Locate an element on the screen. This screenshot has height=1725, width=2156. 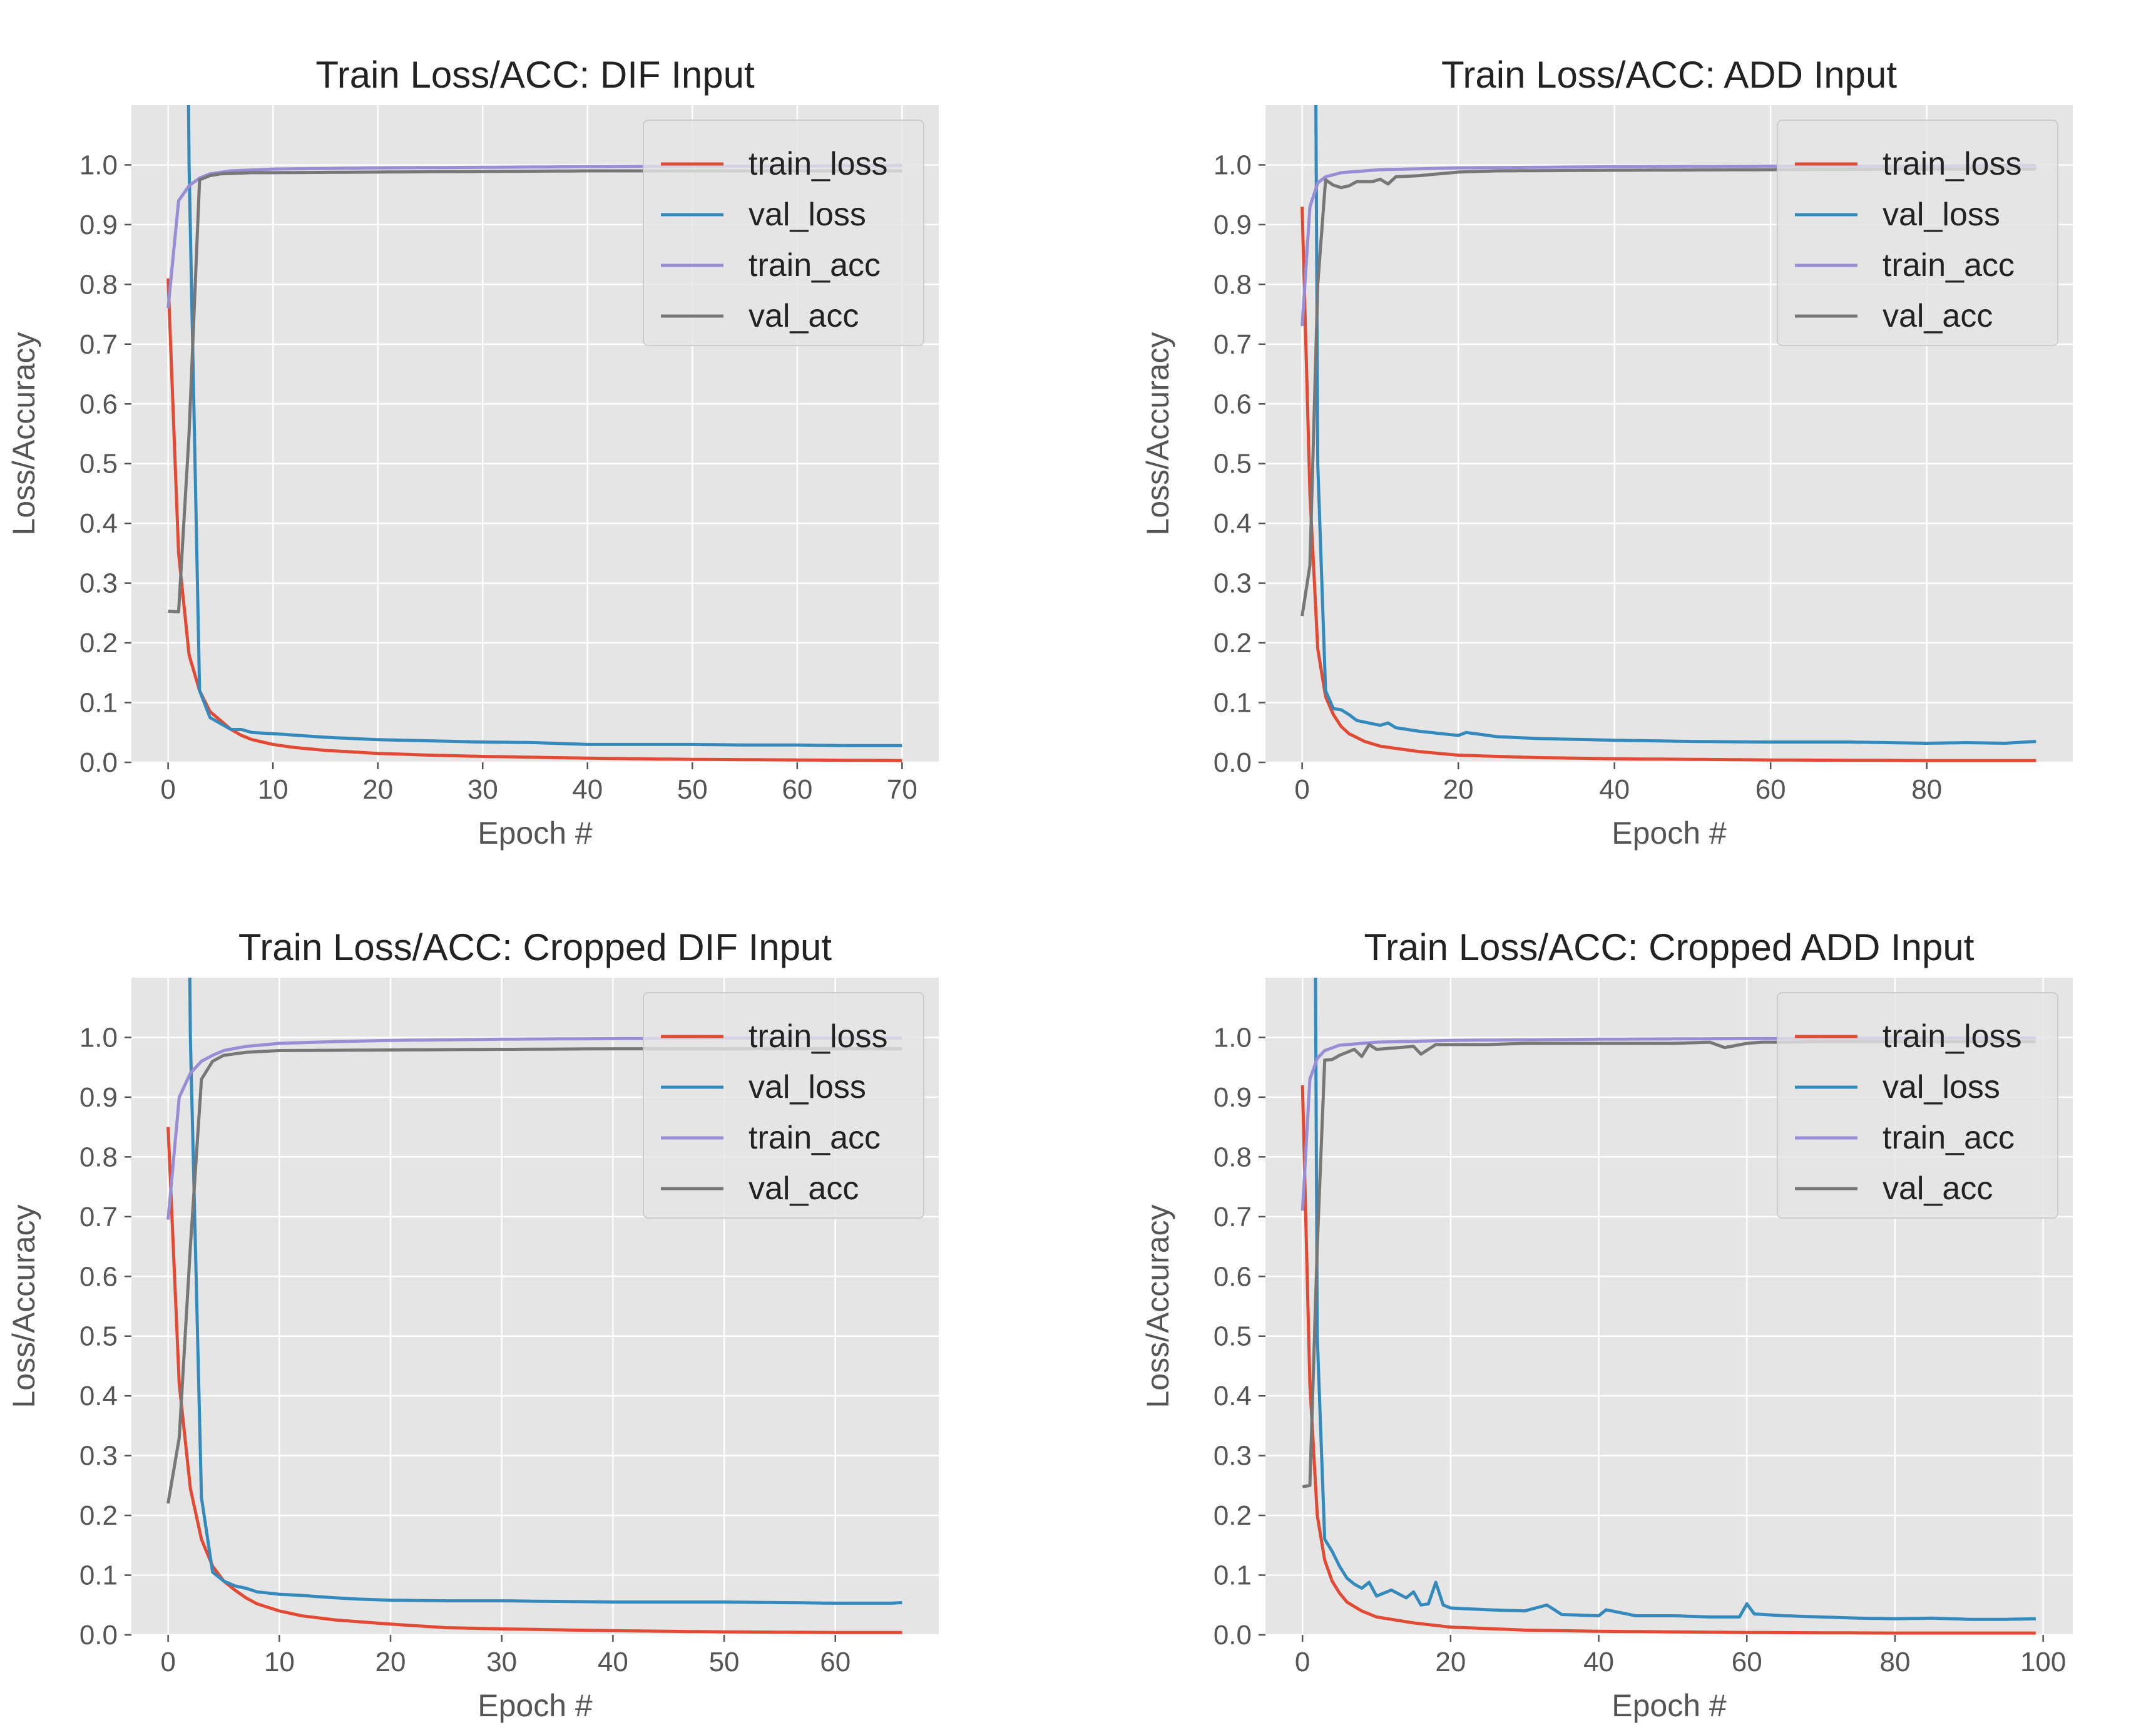
x-tick-label: 50 is located at coordinates (692, 789).